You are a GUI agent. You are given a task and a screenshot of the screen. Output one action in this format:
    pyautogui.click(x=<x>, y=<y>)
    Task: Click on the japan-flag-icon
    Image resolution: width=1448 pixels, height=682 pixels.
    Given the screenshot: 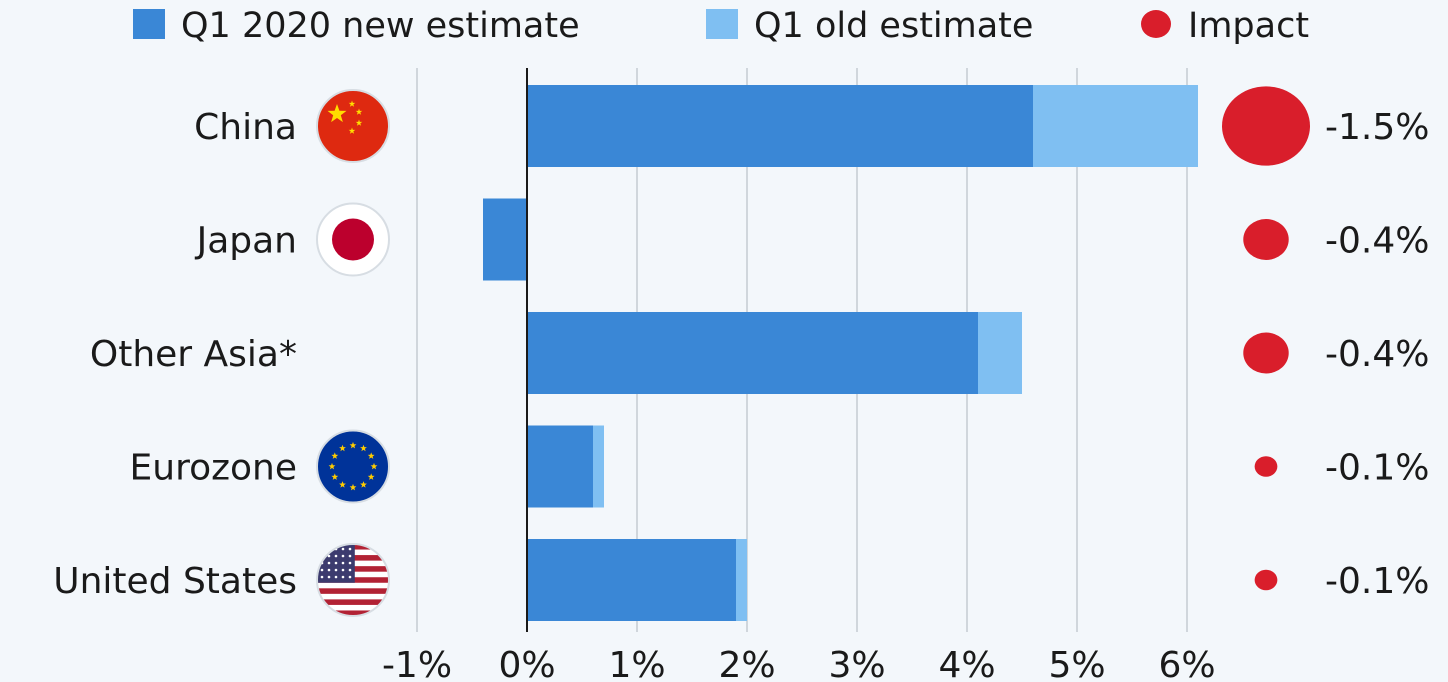 What is the action you would take?
    pyautogui.click(x=353, y=239)
    